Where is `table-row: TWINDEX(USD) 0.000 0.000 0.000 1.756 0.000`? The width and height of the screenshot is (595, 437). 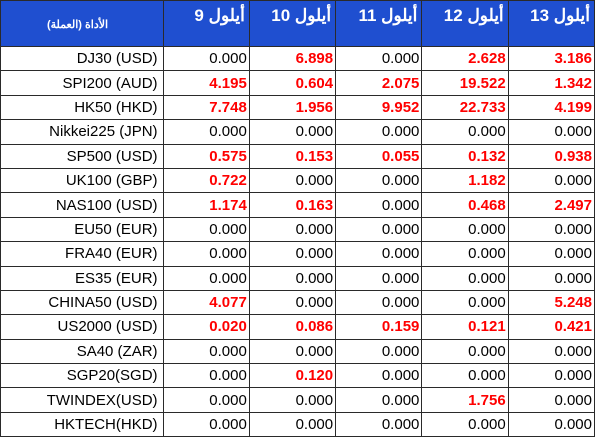
table-row: TWINDEX(USD) 0.000 0.000 0.000 1.756 0.000 is located at coordinates (297, 400).